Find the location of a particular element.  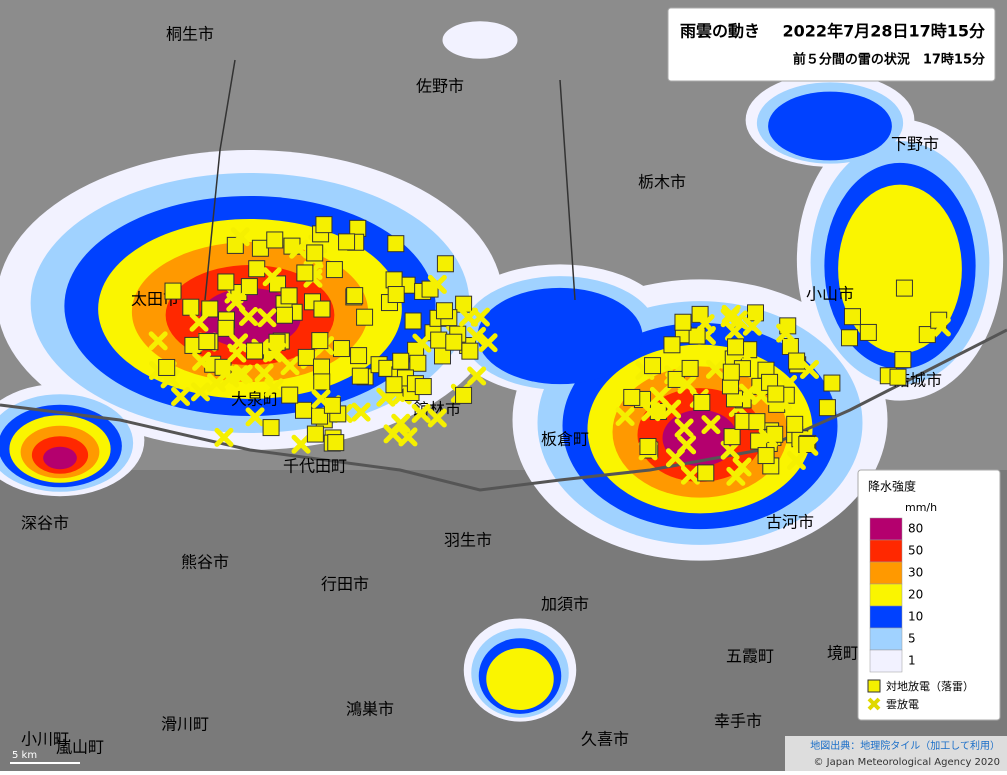

place-label: 加須市 is located at coordinates (565, 604).